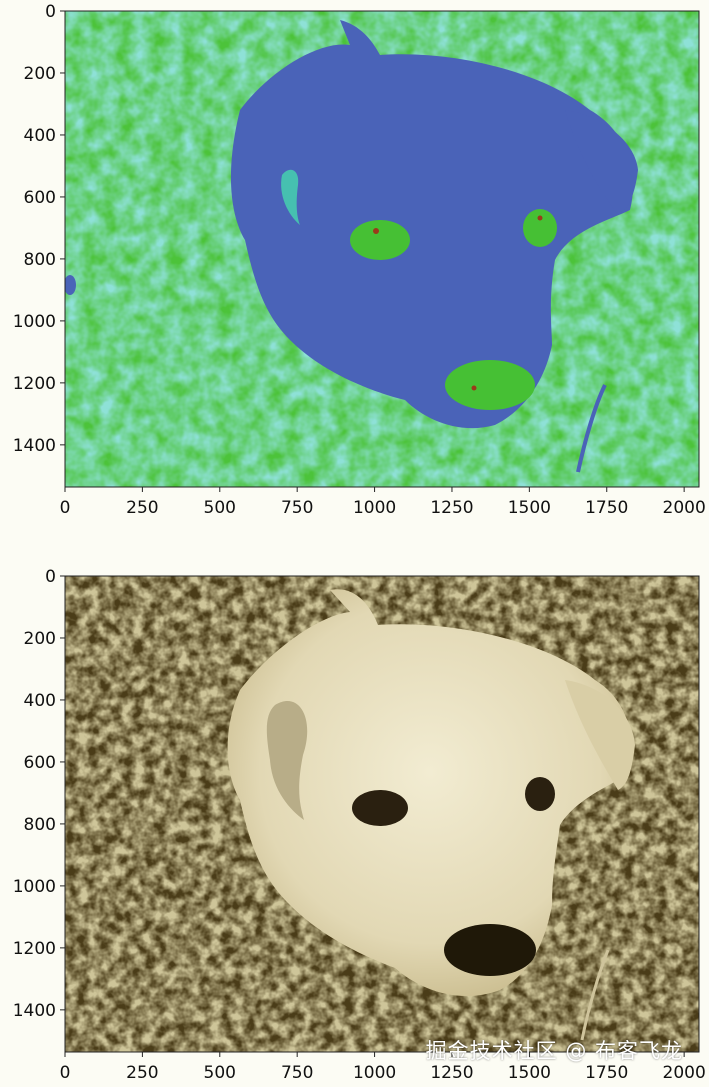 This screenshot has width=709, height=1087. I want to click on puppy-ear-right-top, so click(601, 162).